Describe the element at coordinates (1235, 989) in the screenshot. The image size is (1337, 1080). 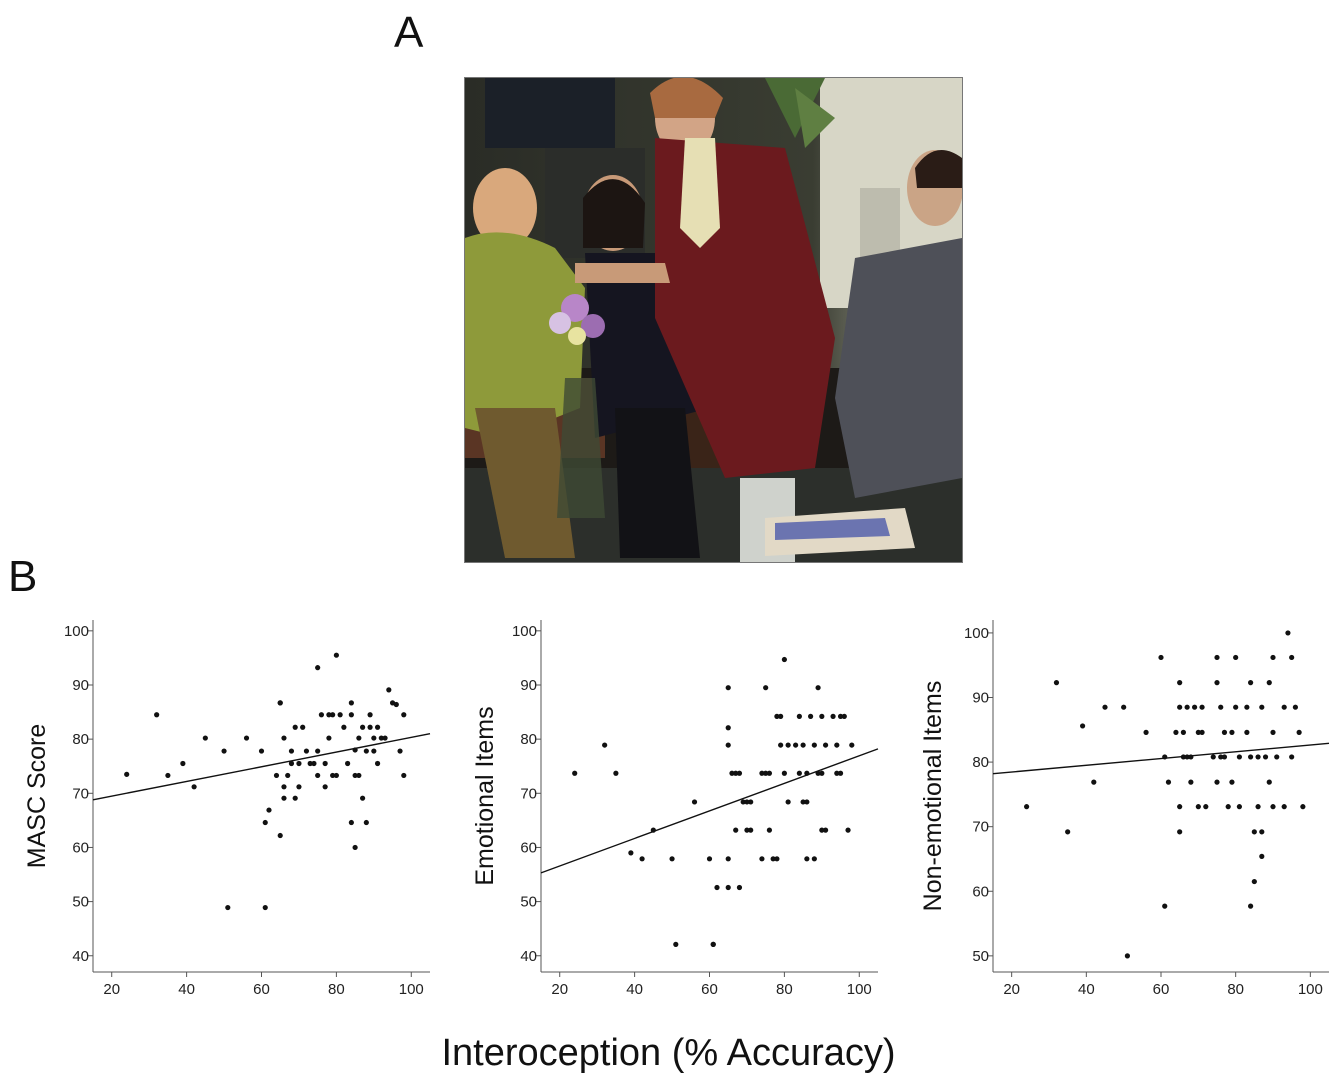
I see `x-tick-label: 80` at that location.